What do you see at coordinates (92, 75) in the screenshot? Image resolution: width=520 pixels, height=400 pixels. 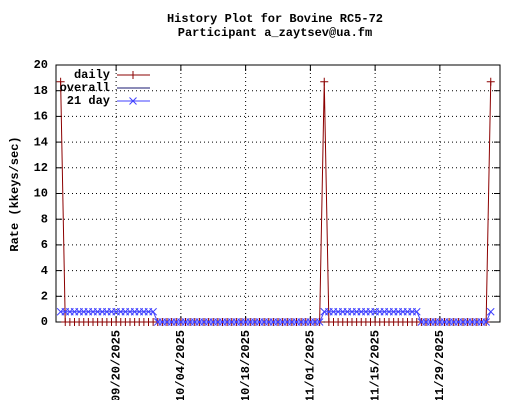 I see `legend-label: daily` at bounding box center [92, 75].